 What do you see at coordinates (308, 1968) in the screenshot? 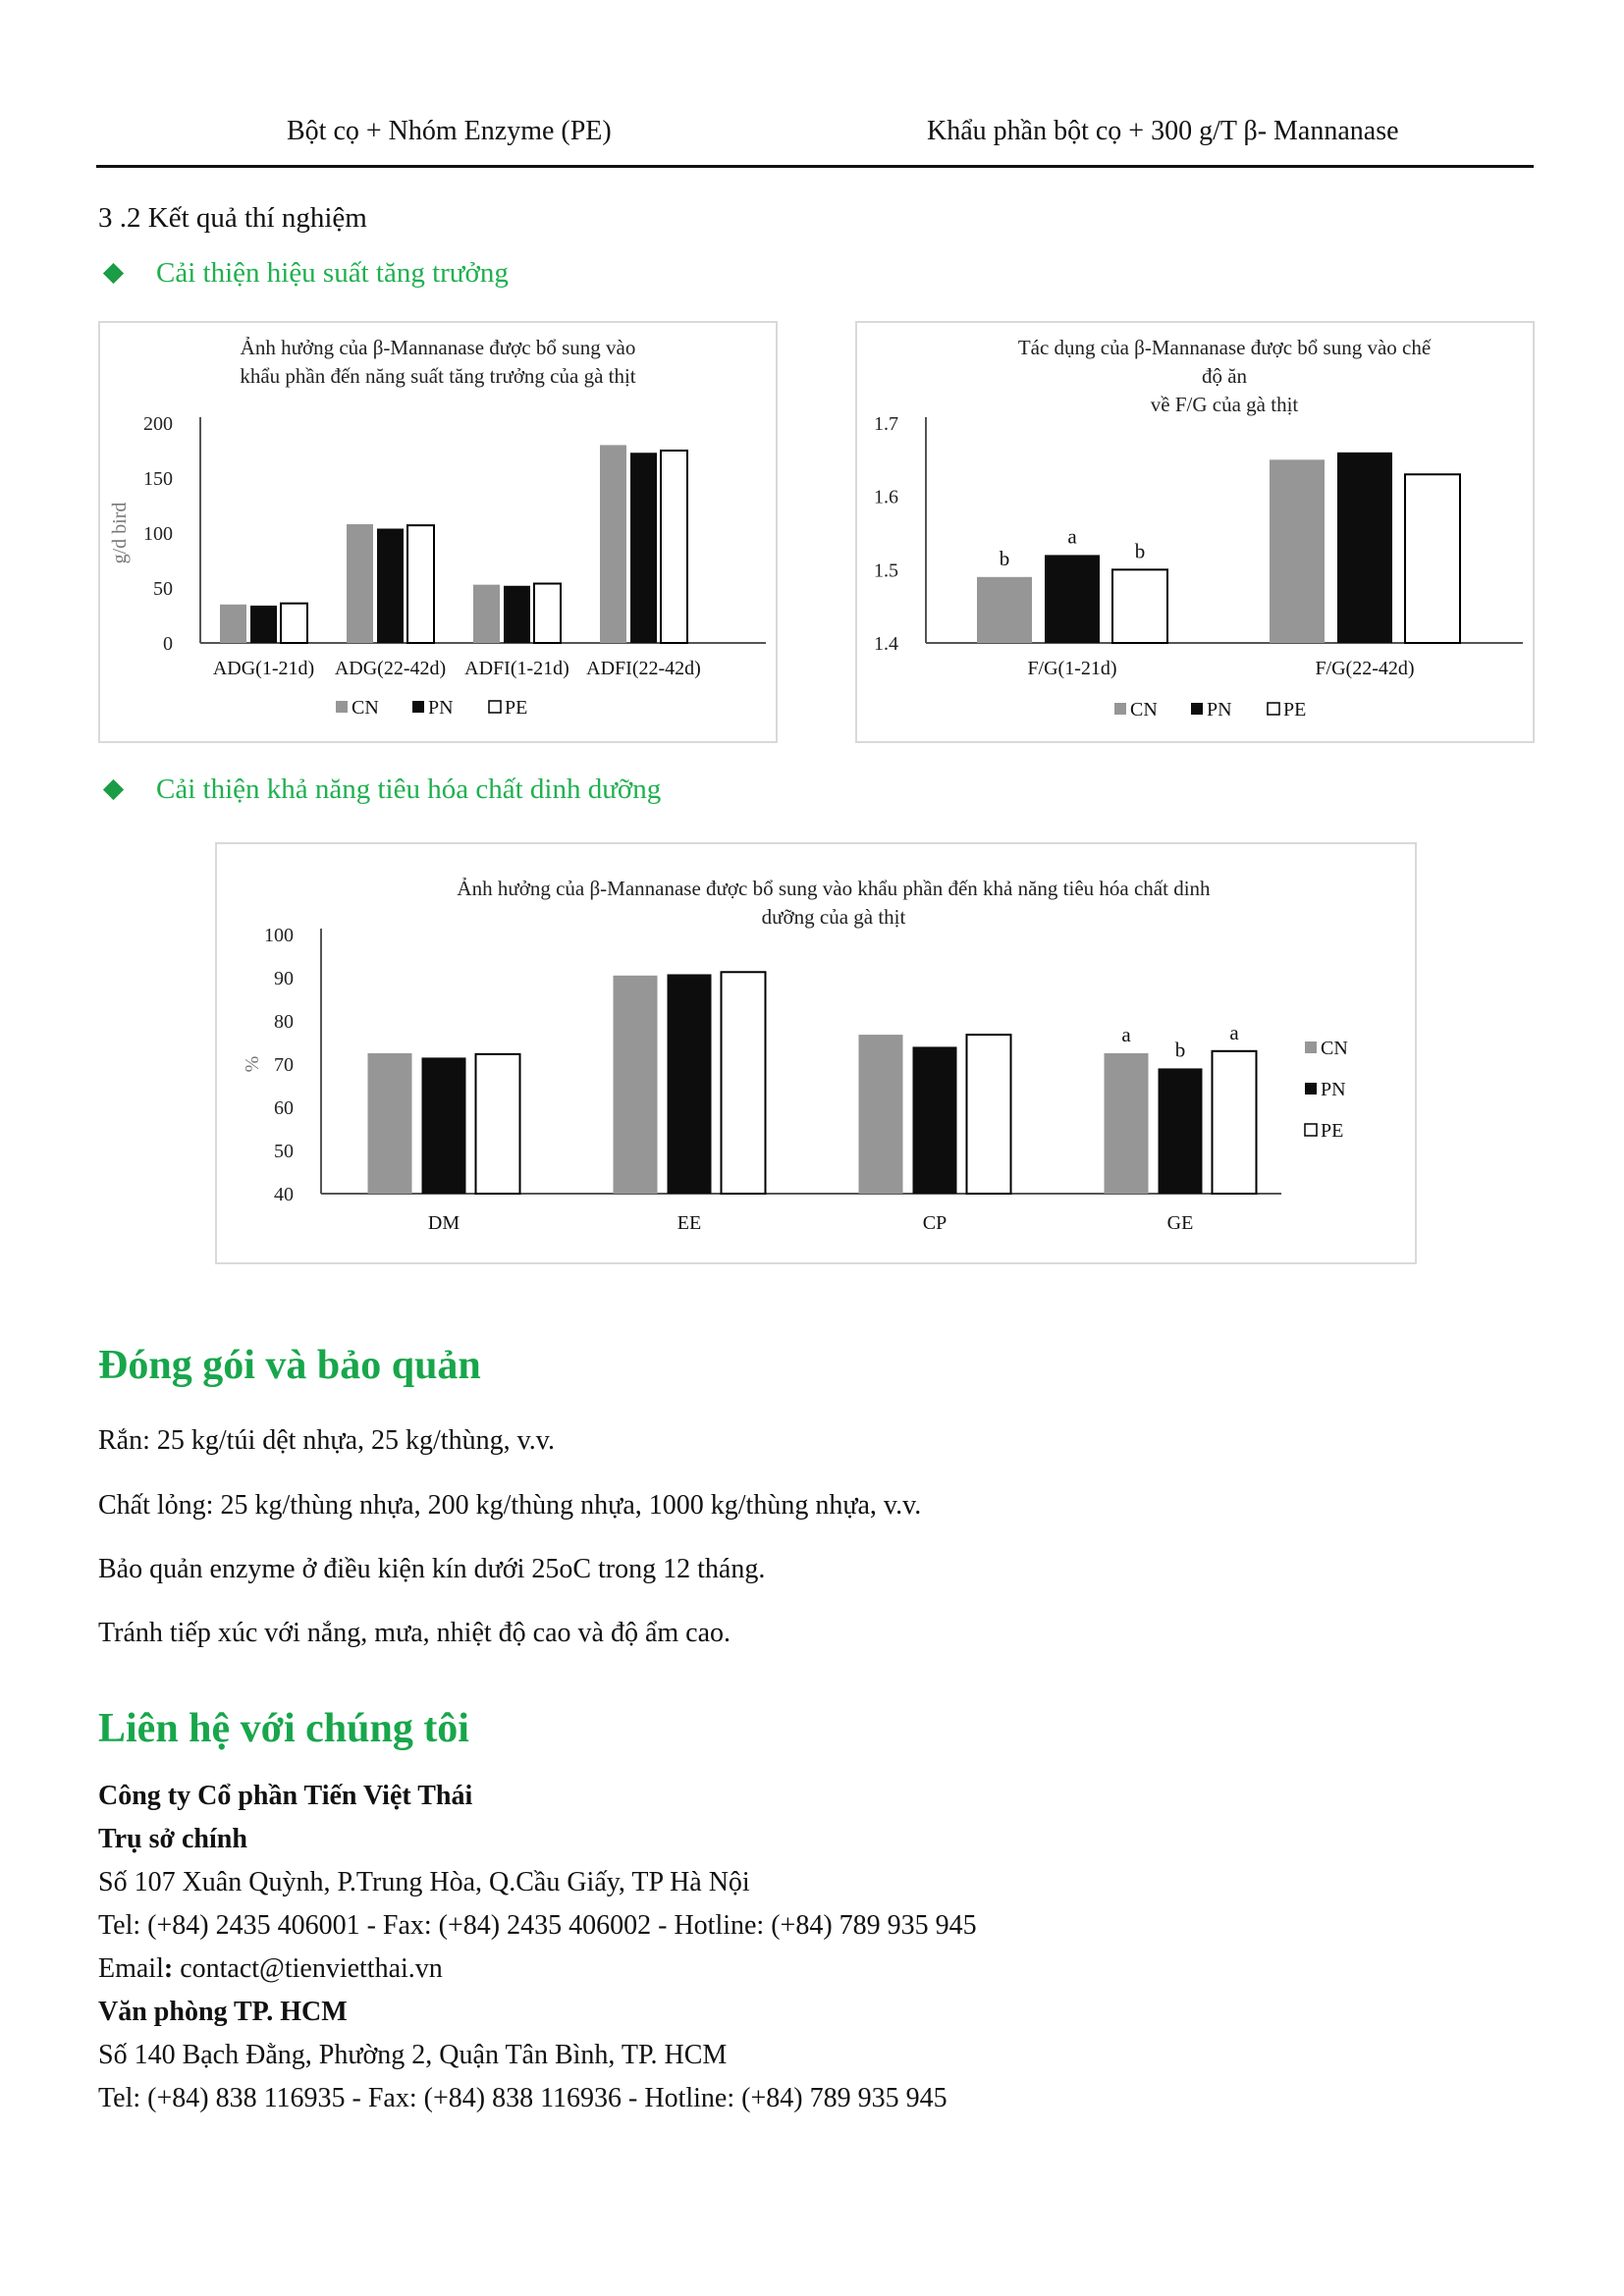
I see `email-link: contact@tienvietthai.vn` at bounding box center [308, 1968].